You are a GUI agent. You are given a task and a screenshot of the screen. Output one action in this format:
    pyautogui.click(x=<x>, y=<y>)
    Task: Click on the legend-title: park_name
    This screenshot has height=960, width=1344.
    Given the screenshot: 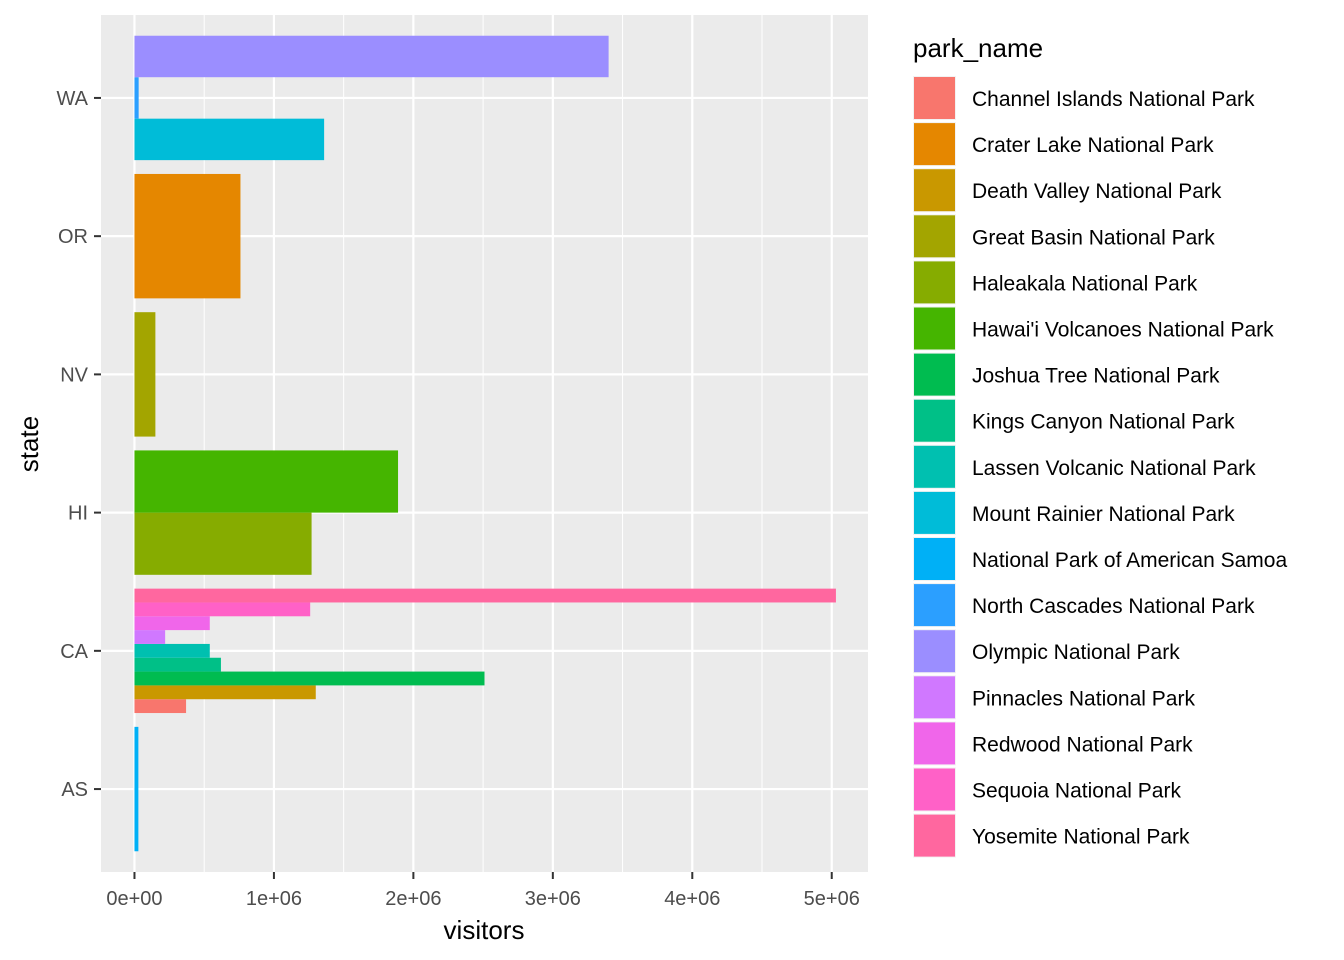 What is the action you would take?
    pyautogui.click(x=978, y=48)
    